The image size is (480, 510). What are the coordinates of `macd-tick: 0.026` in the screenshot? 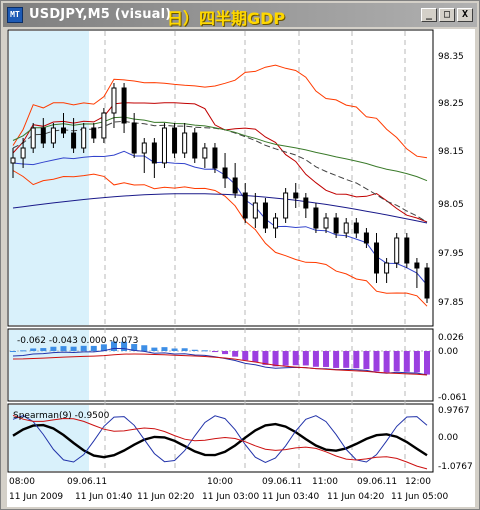 It's located at (451, 338).